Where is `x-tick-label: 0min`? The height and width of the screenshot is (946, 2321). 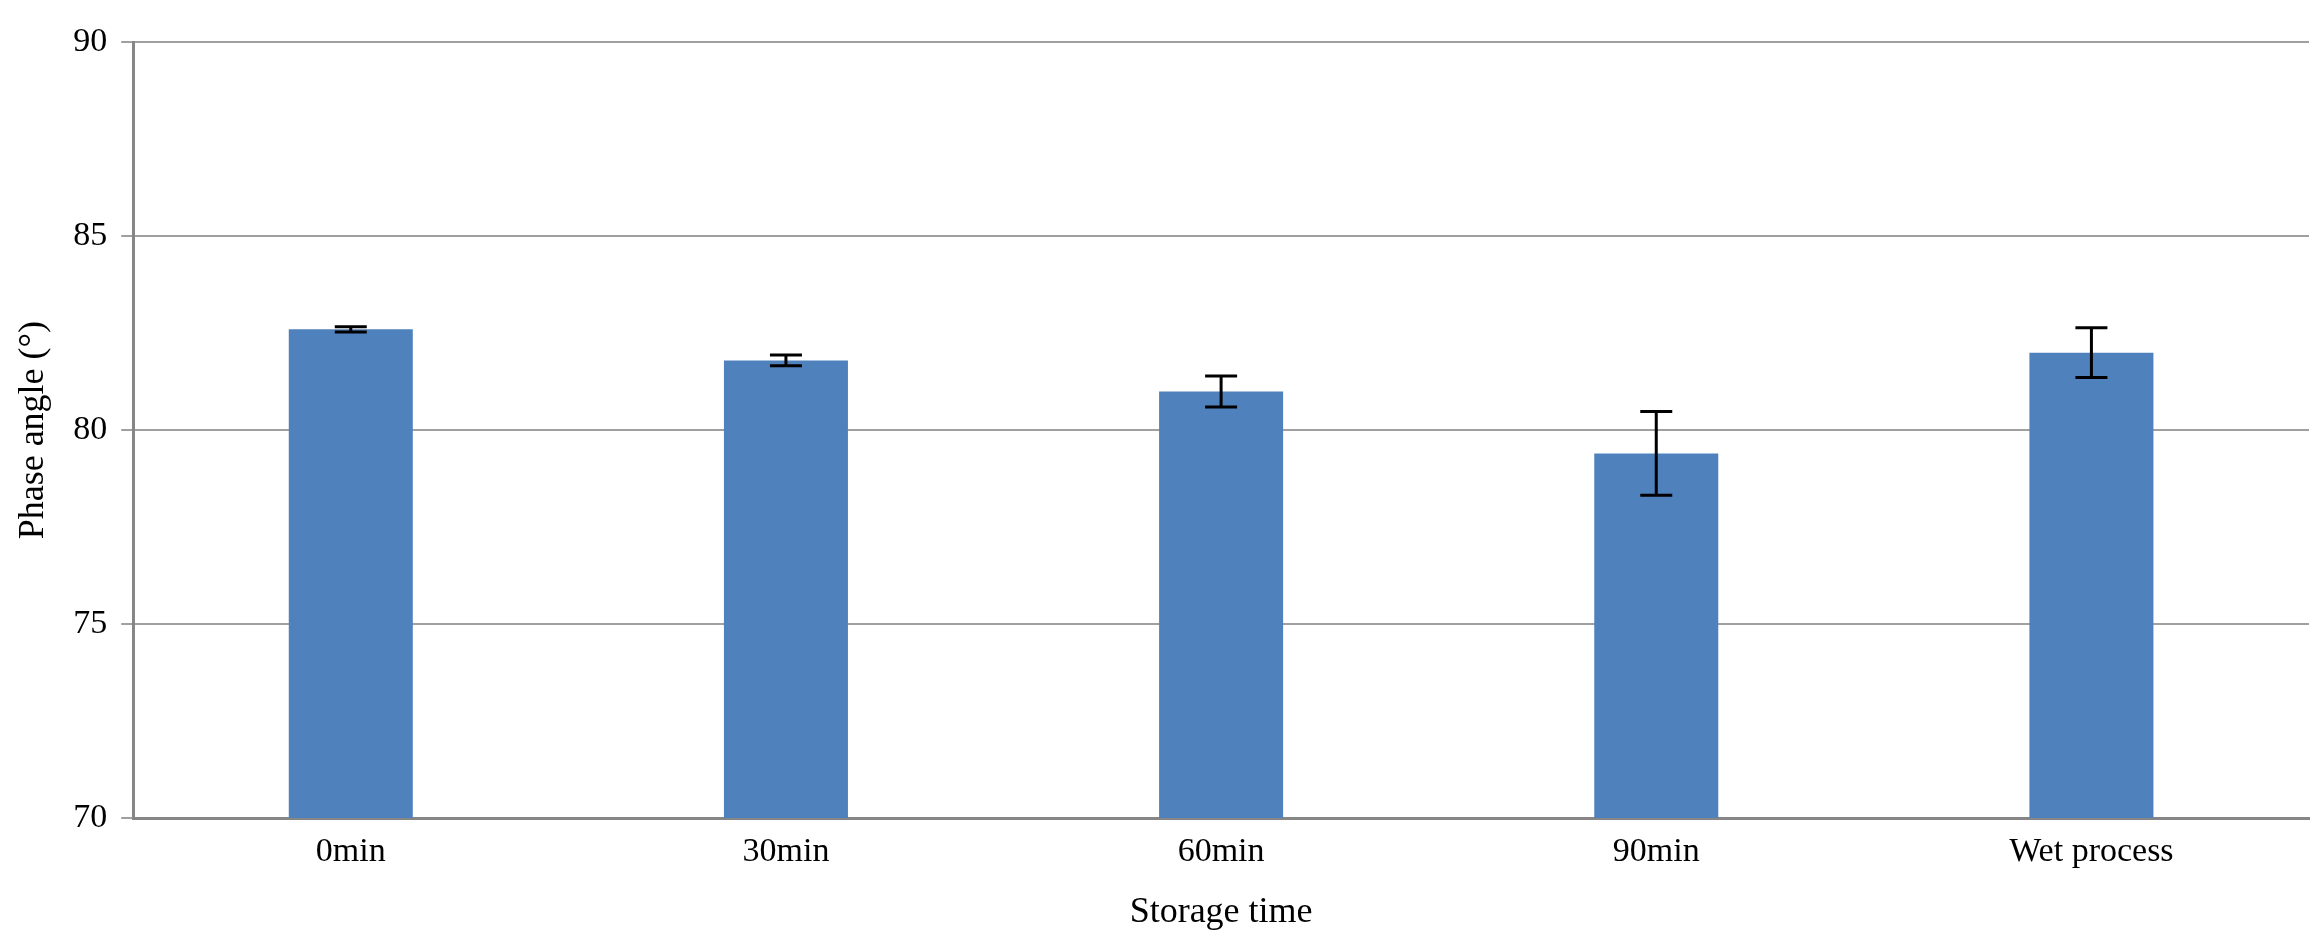 x-tick-label: 0min is located at coordinates (350, 850).